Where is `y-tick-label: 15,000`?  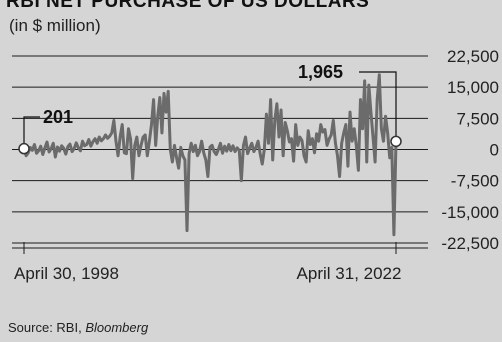
y-tick-label: 15,000 is located at coordinates (473, 87).